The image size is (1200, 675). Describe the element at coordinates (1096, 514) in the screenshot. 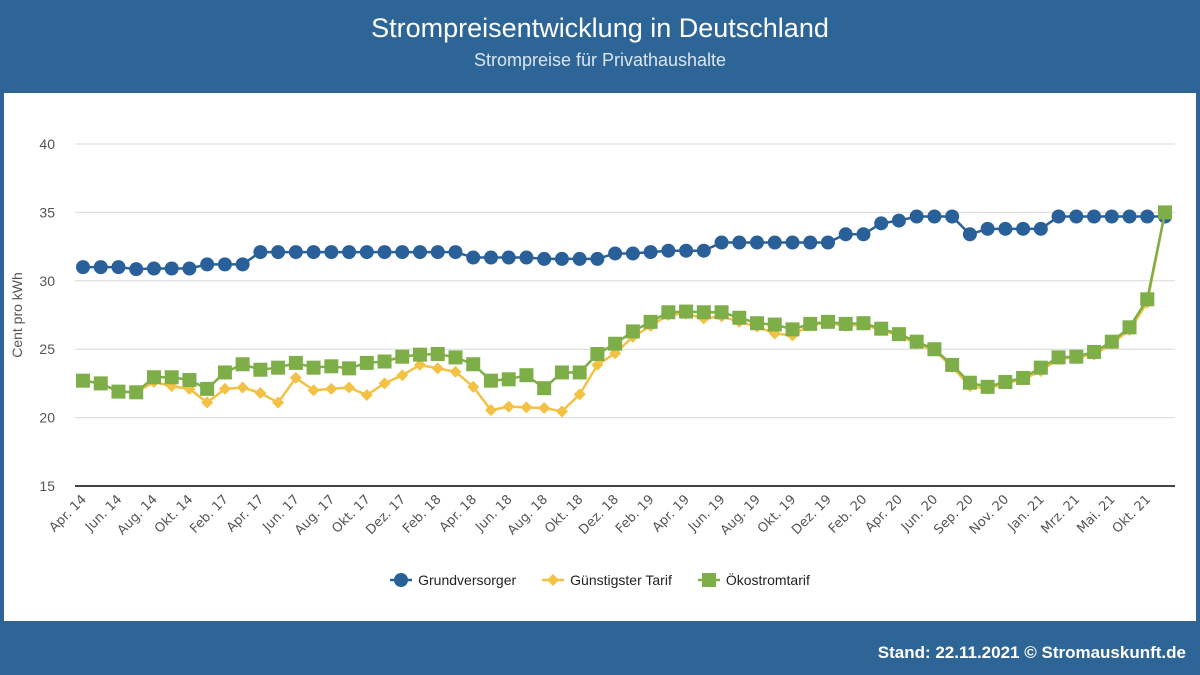

I see `x-tick-label: Mai. 21` at that location.